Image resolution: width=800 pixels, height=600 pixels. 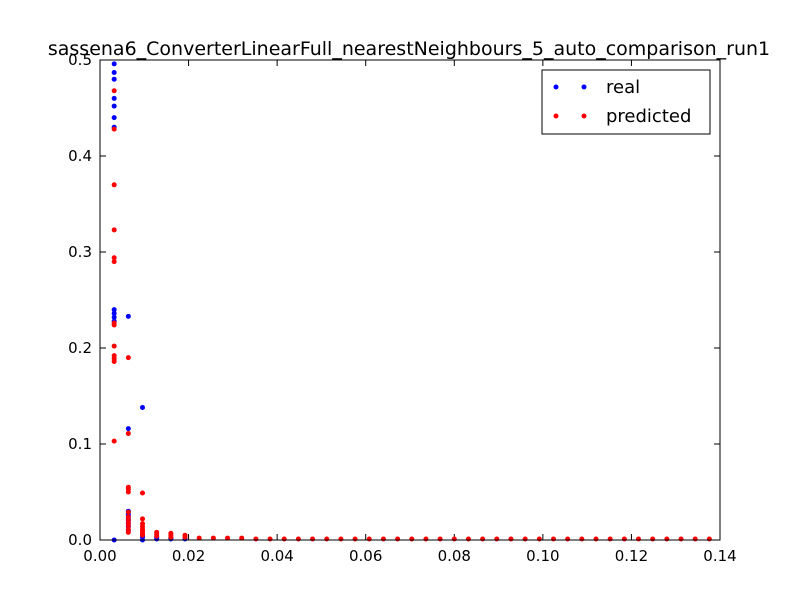 What do you see at coordinates (80, 540) in the screenshot?
I see `y-tick-label: 0.0` at bounding box center [80, 540].